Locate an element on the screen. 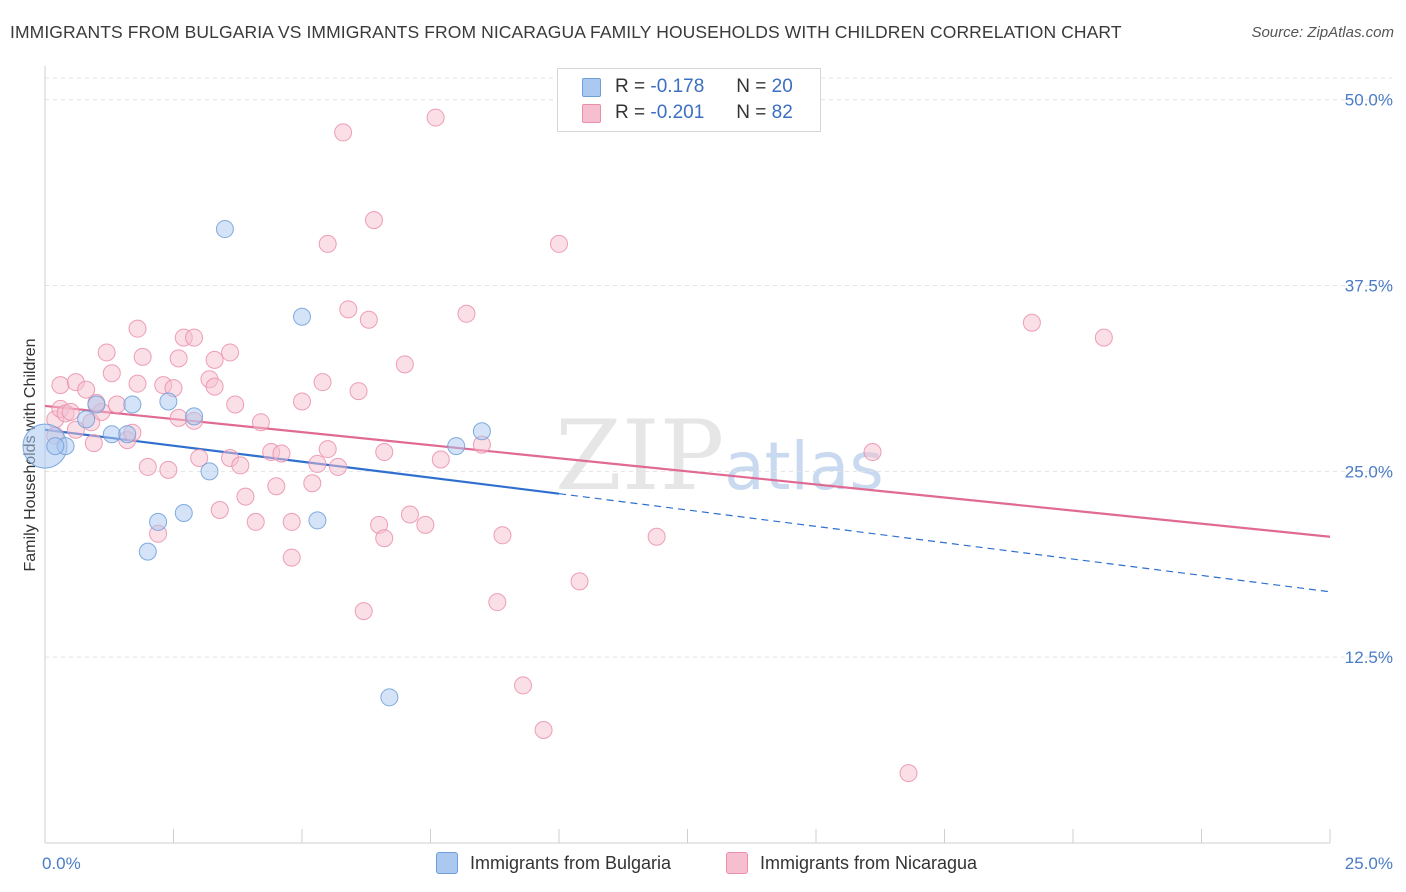  y-tick-label: 37.5% is located at coordinates (1369, 286).